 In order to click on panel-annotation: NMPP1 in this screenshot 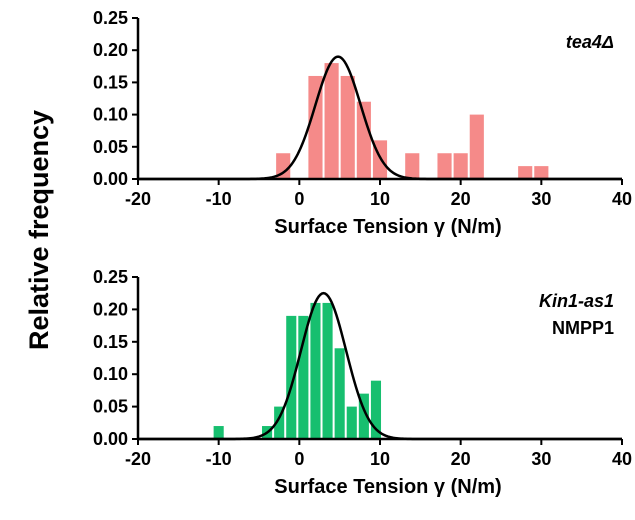, I will do `click(583, 328)`.